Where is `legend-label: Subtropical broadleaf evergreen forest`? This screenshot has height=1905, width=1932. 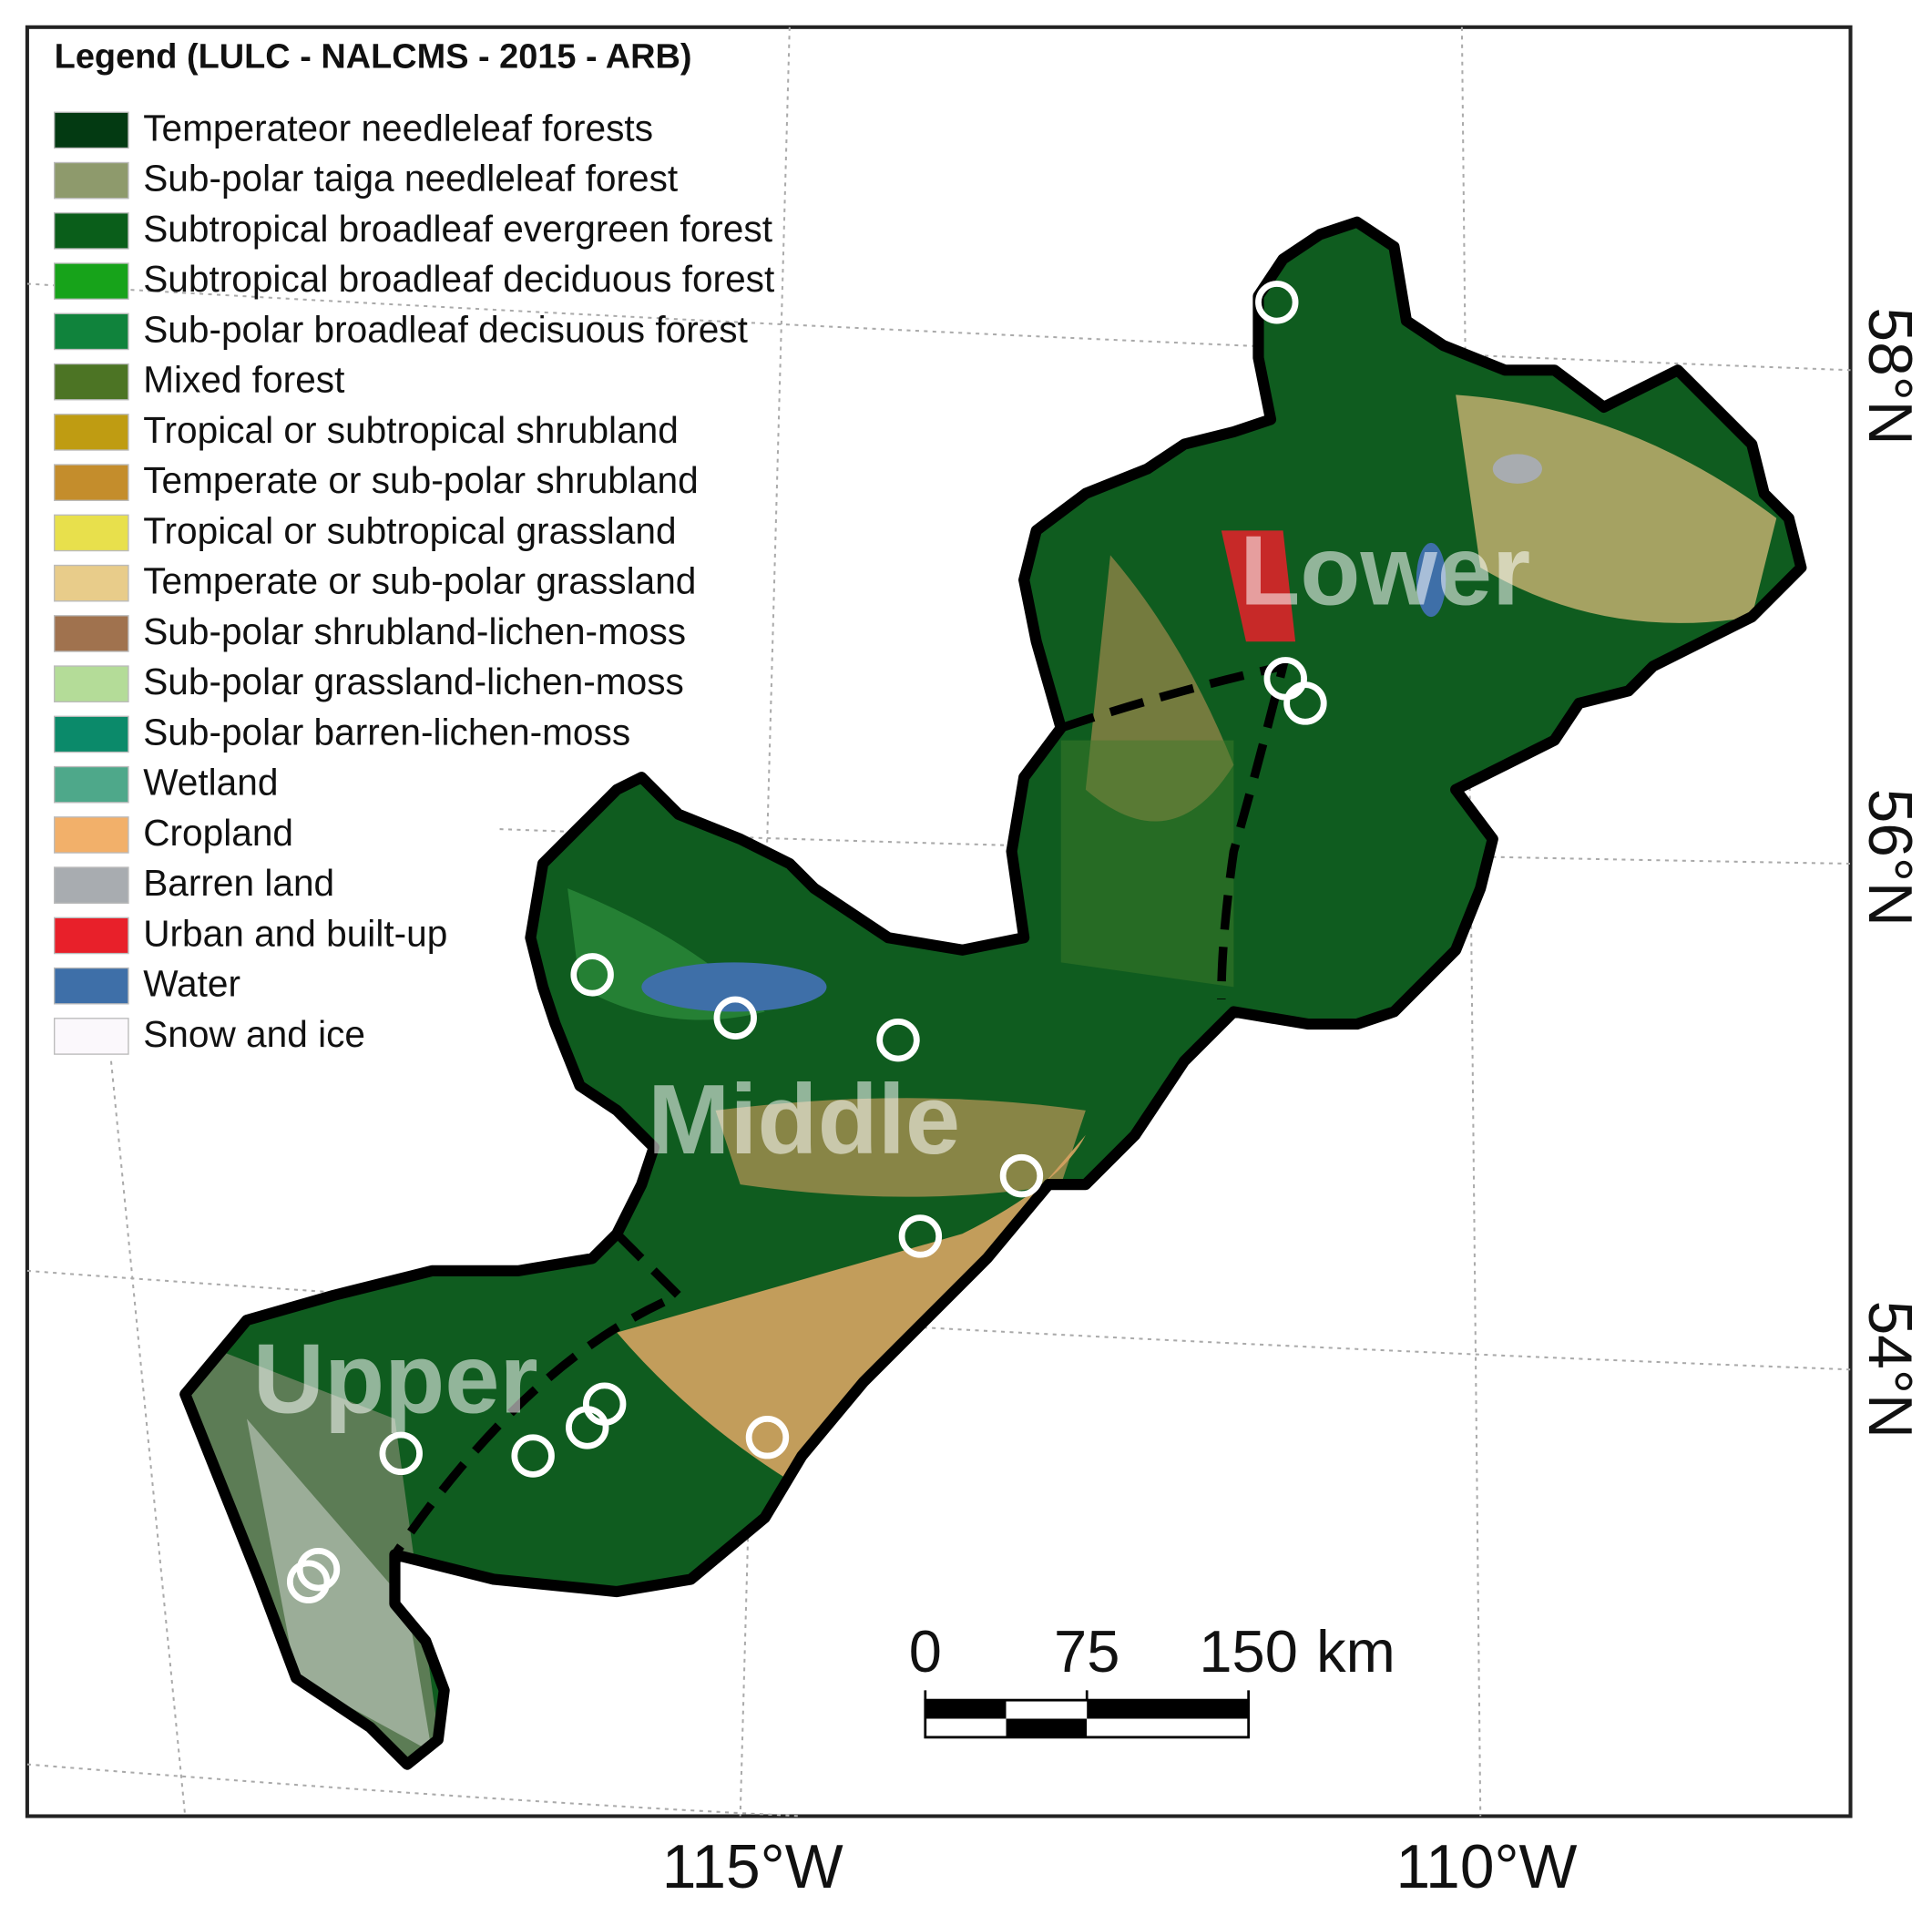
legend-label: Subtropical broadleaf evergreen forest is located at coordinates (457, 229).